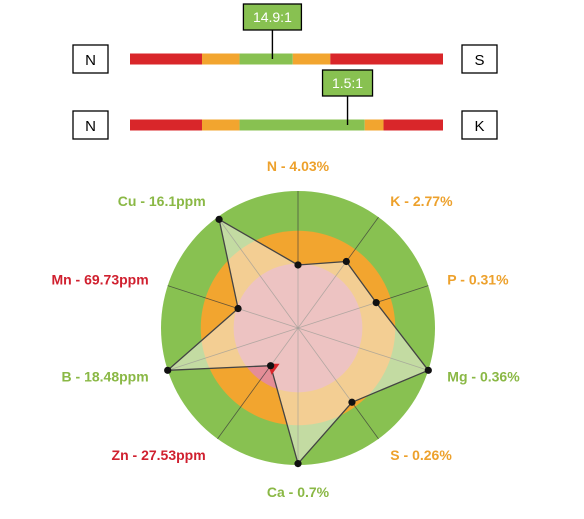 The height and width of the screenshot is (519, 584). I want to click on data-point-n, so click(298, 265).